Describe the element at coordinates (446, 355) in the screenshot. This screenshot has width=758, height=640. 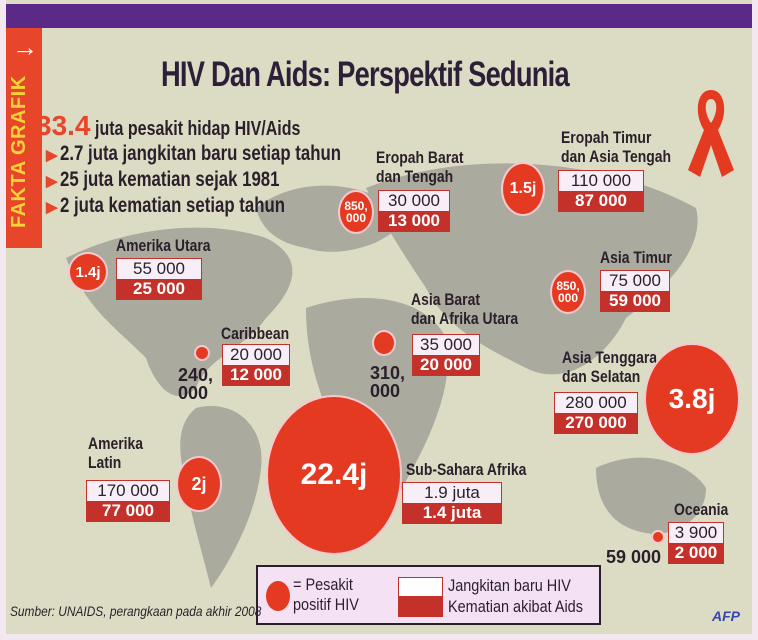
I see `stats-box: 35 000 20 000` at that location.